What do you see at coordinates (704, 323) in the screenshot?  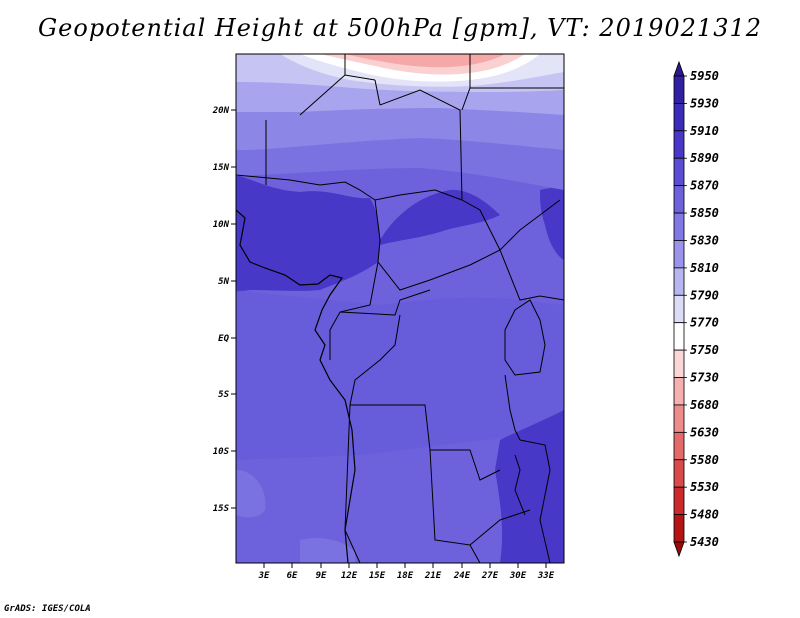 I see `colorbar-label: 5770` at bounding box center [704, 323].